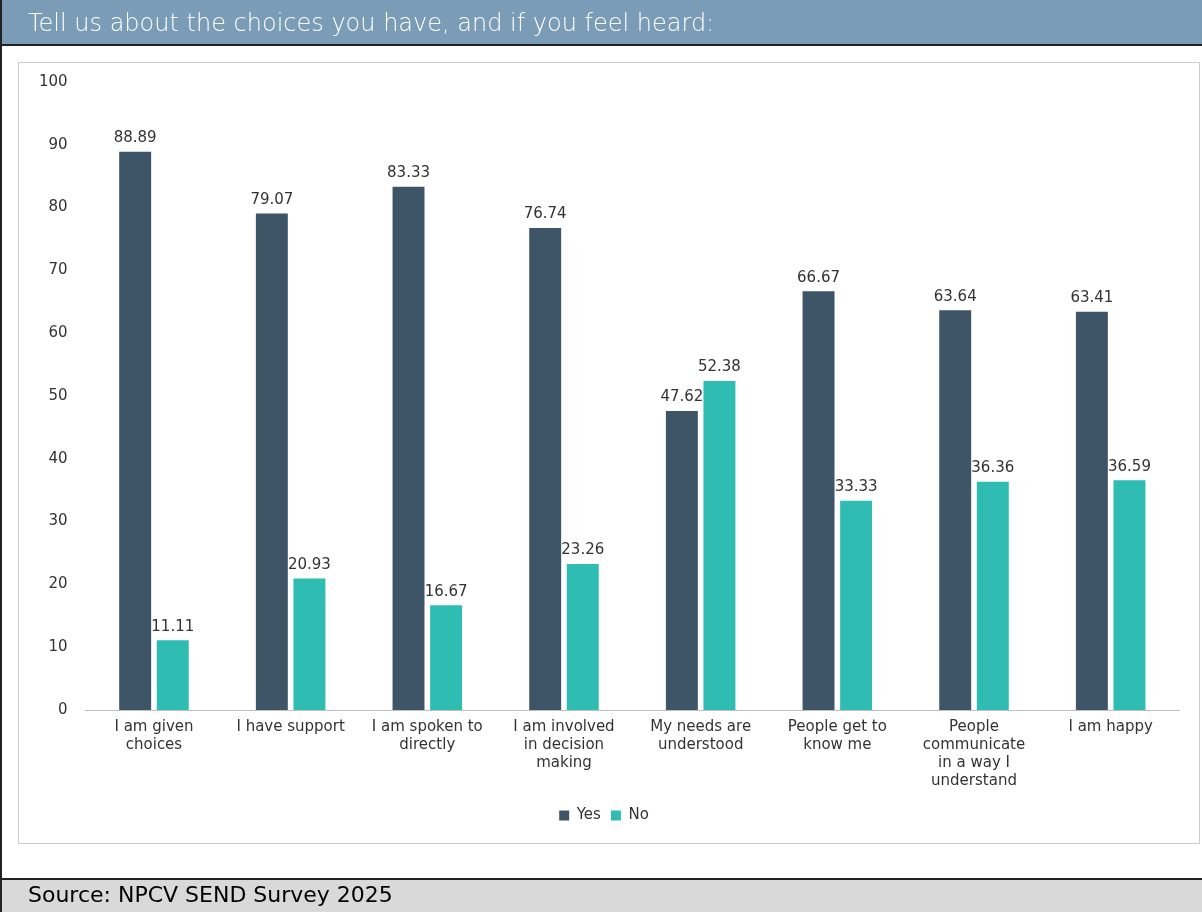 This screenshot has height=912, width=1202. Describe the element at coordinates (701, 734) in the screenshot. I see `x-tick-label: My needs are understood` at that location.